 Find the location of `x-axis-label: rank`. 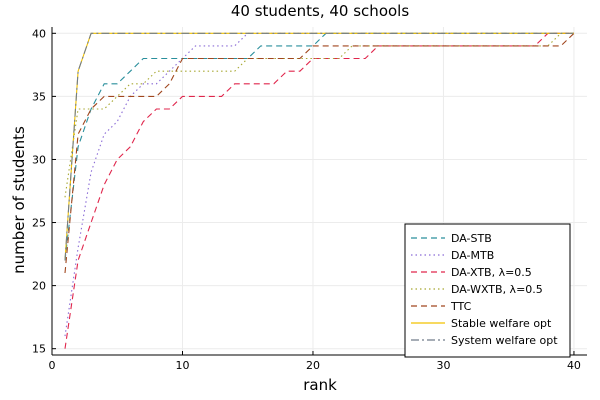

x-axis-label: rank is located at coordinates (320, 385).